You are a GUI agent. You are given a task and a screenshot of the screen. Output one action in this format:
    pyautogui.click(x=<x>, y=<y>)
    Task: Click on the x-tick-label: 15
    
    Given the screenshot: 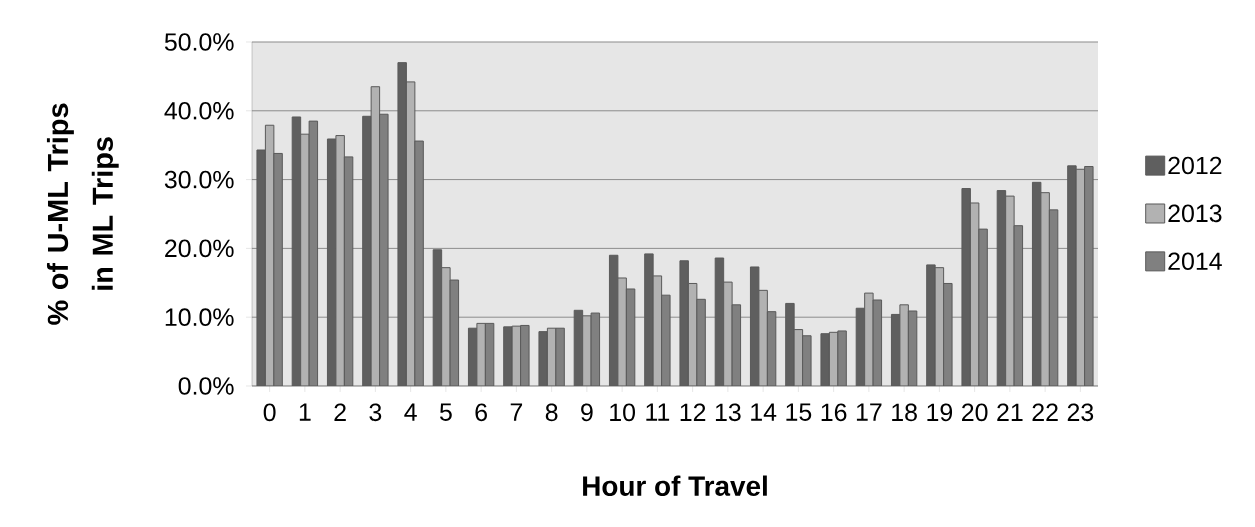 What is the action you would take?
    pyautogui.click(x=799, y=412)
    